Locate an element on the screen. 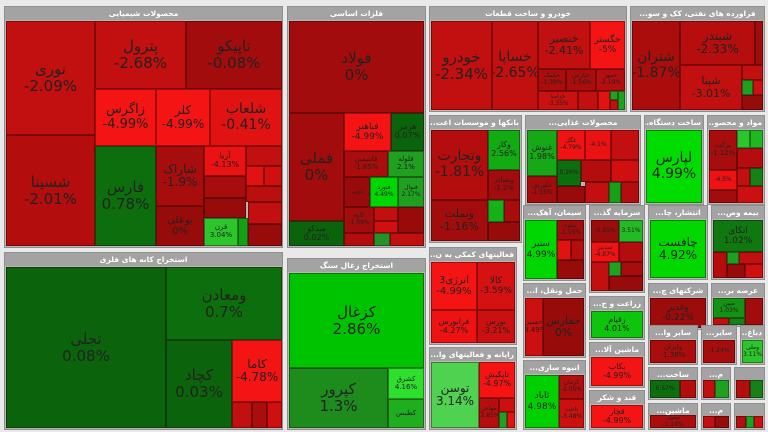 The height and width of the screenshot is (432, 768). stock-tile: بوعلی 0% is located at coordinates (180, 226).